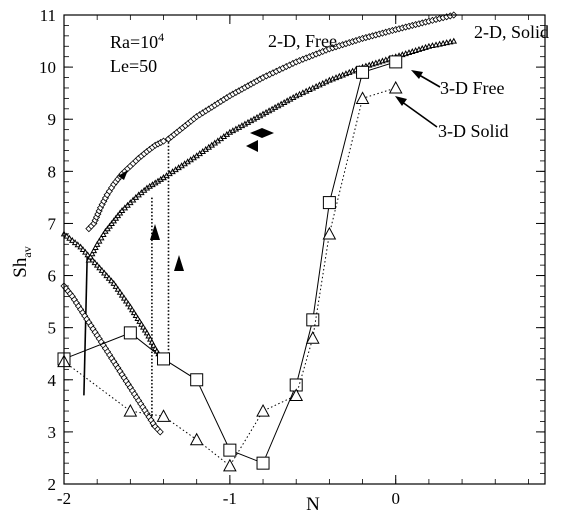 The height and width of the screenshot is (518, 580). I want to click on param-ra: Ra=104, so click(137, 41).